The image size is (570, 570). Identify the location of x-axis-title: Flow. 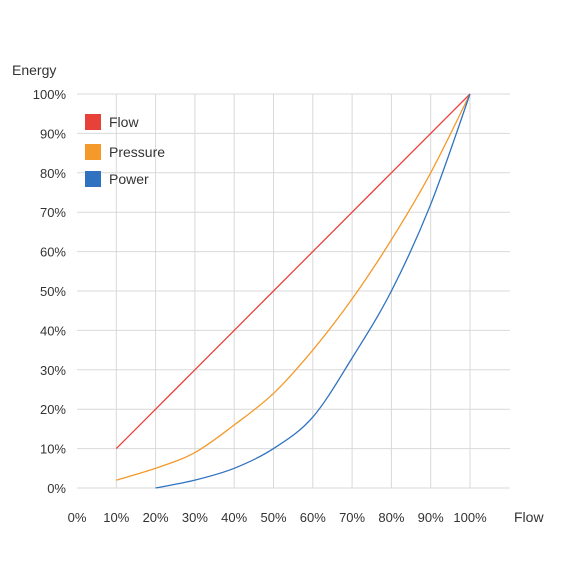
(529, 517).